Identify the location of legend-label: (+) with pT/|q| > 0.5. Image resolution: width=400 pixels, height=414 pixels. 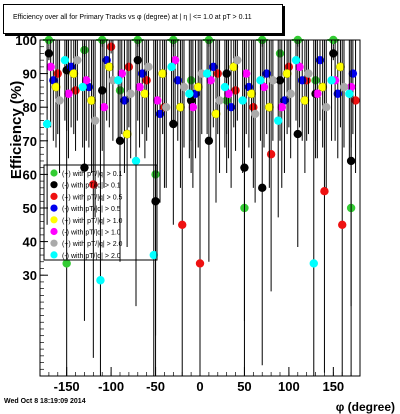
(92, 197).